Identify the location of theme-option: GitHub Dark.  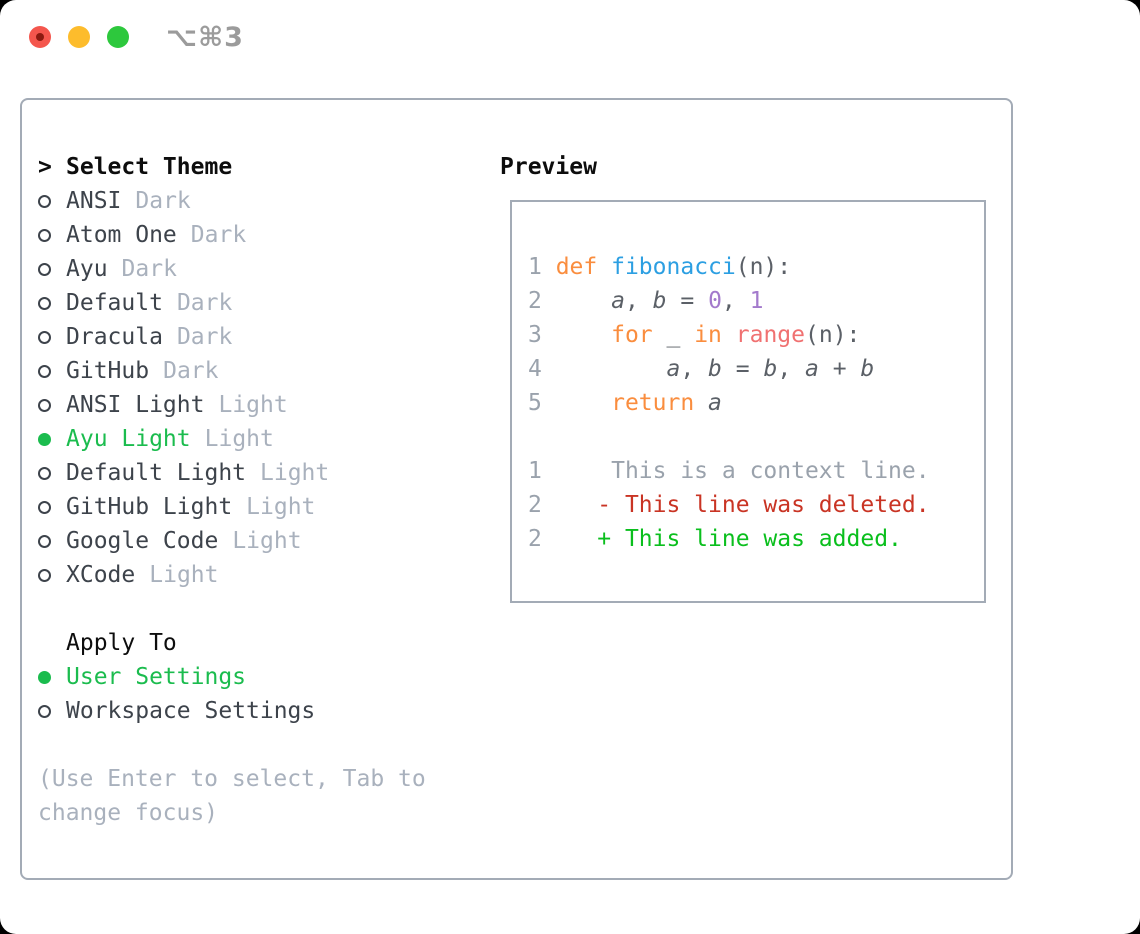
(183, 371).